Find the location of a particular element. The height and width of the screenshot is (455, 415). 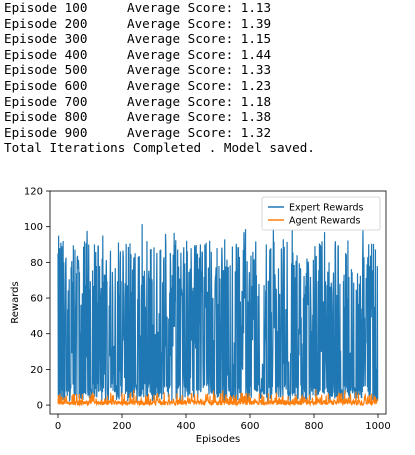

y-tick-label: 100 is located at coordinates (33, 227).